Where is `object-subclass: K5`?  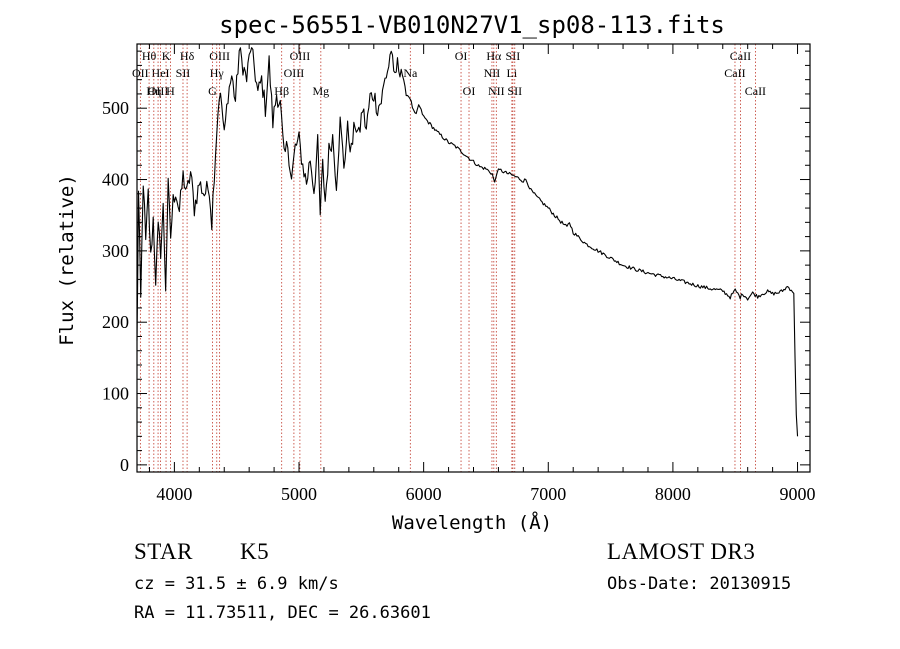
object-subclass: K5 is located at coordinates (255, 551).